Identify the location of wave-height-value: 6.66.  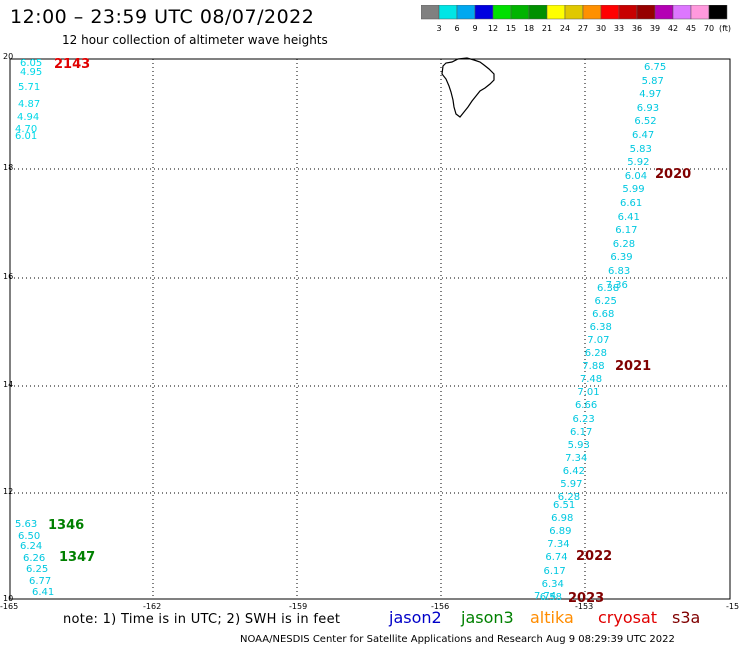
(586, 406).